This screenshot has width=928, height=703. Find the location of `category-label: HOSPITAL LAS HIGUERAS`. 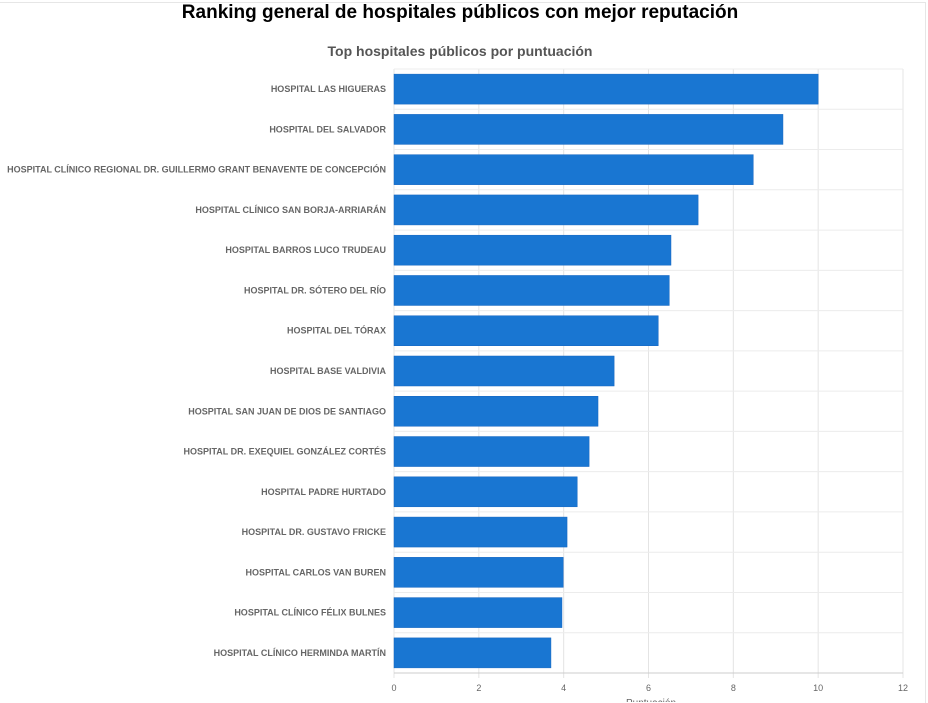

category-label: HOSPITAL LAS HIGUERAS is located at coordinates (328, 89).